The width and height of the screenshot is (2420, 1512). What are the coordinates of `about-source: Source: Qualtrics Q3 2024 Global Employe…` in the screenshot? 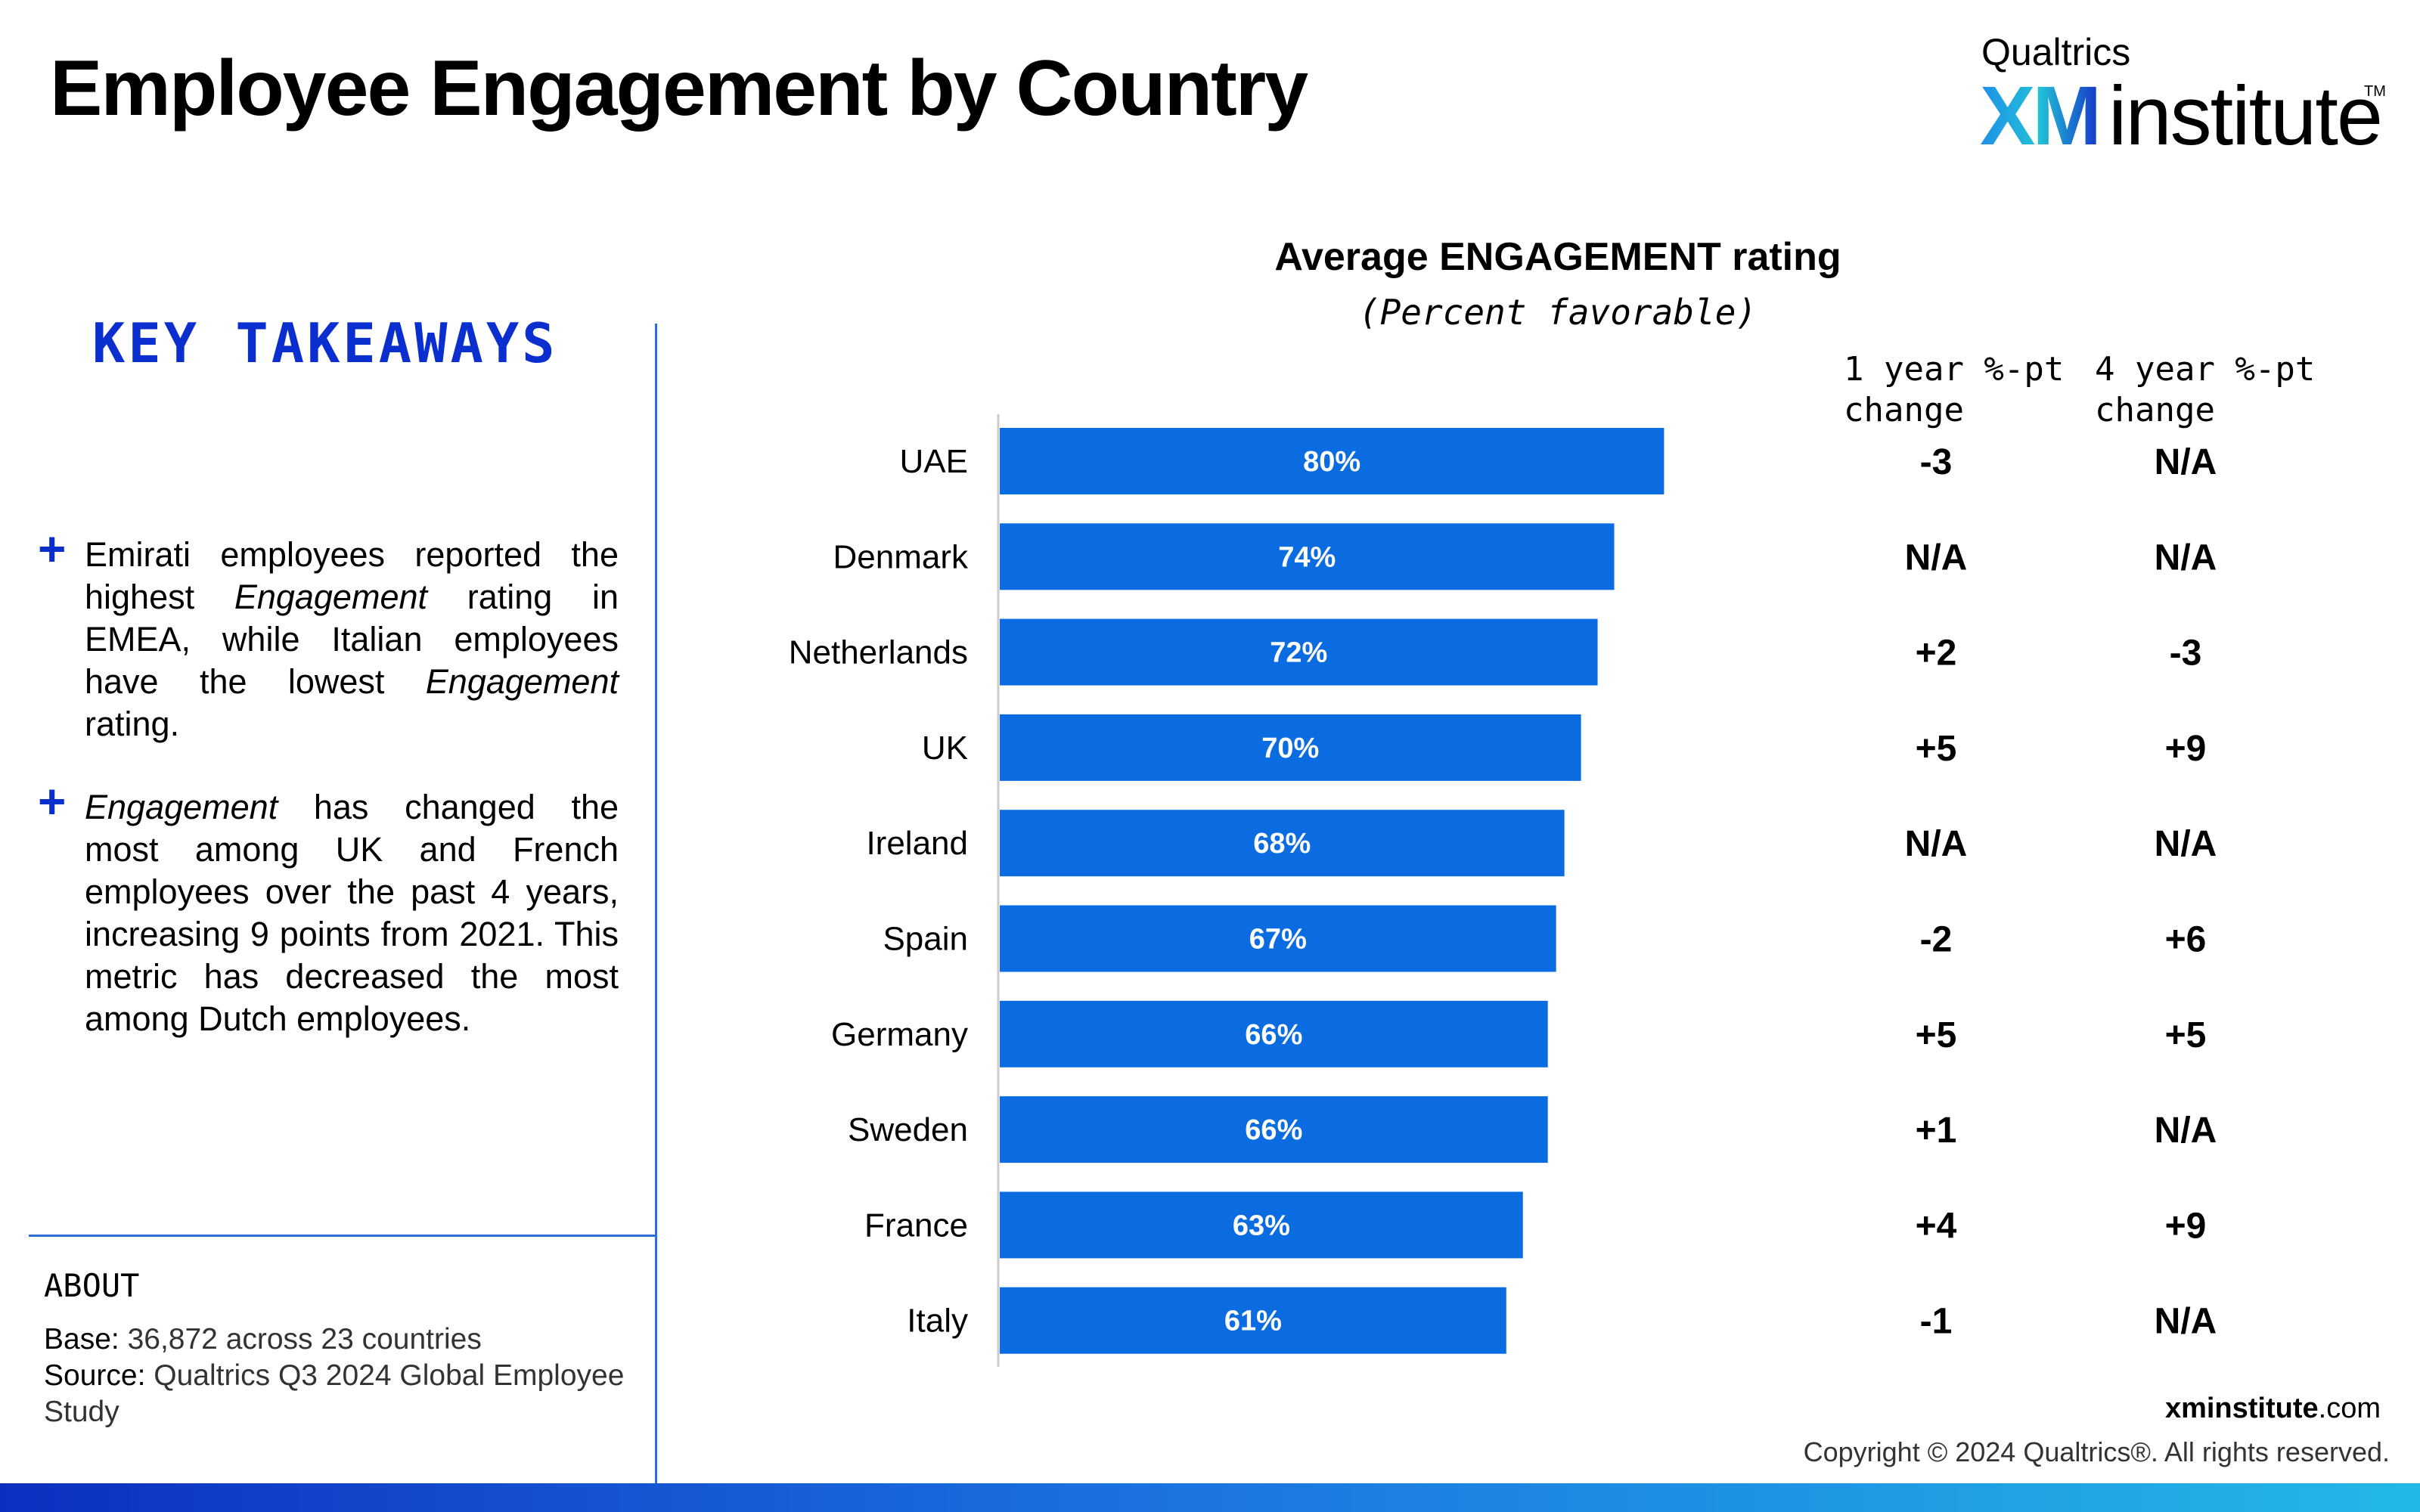 It's located at (334, 1393).